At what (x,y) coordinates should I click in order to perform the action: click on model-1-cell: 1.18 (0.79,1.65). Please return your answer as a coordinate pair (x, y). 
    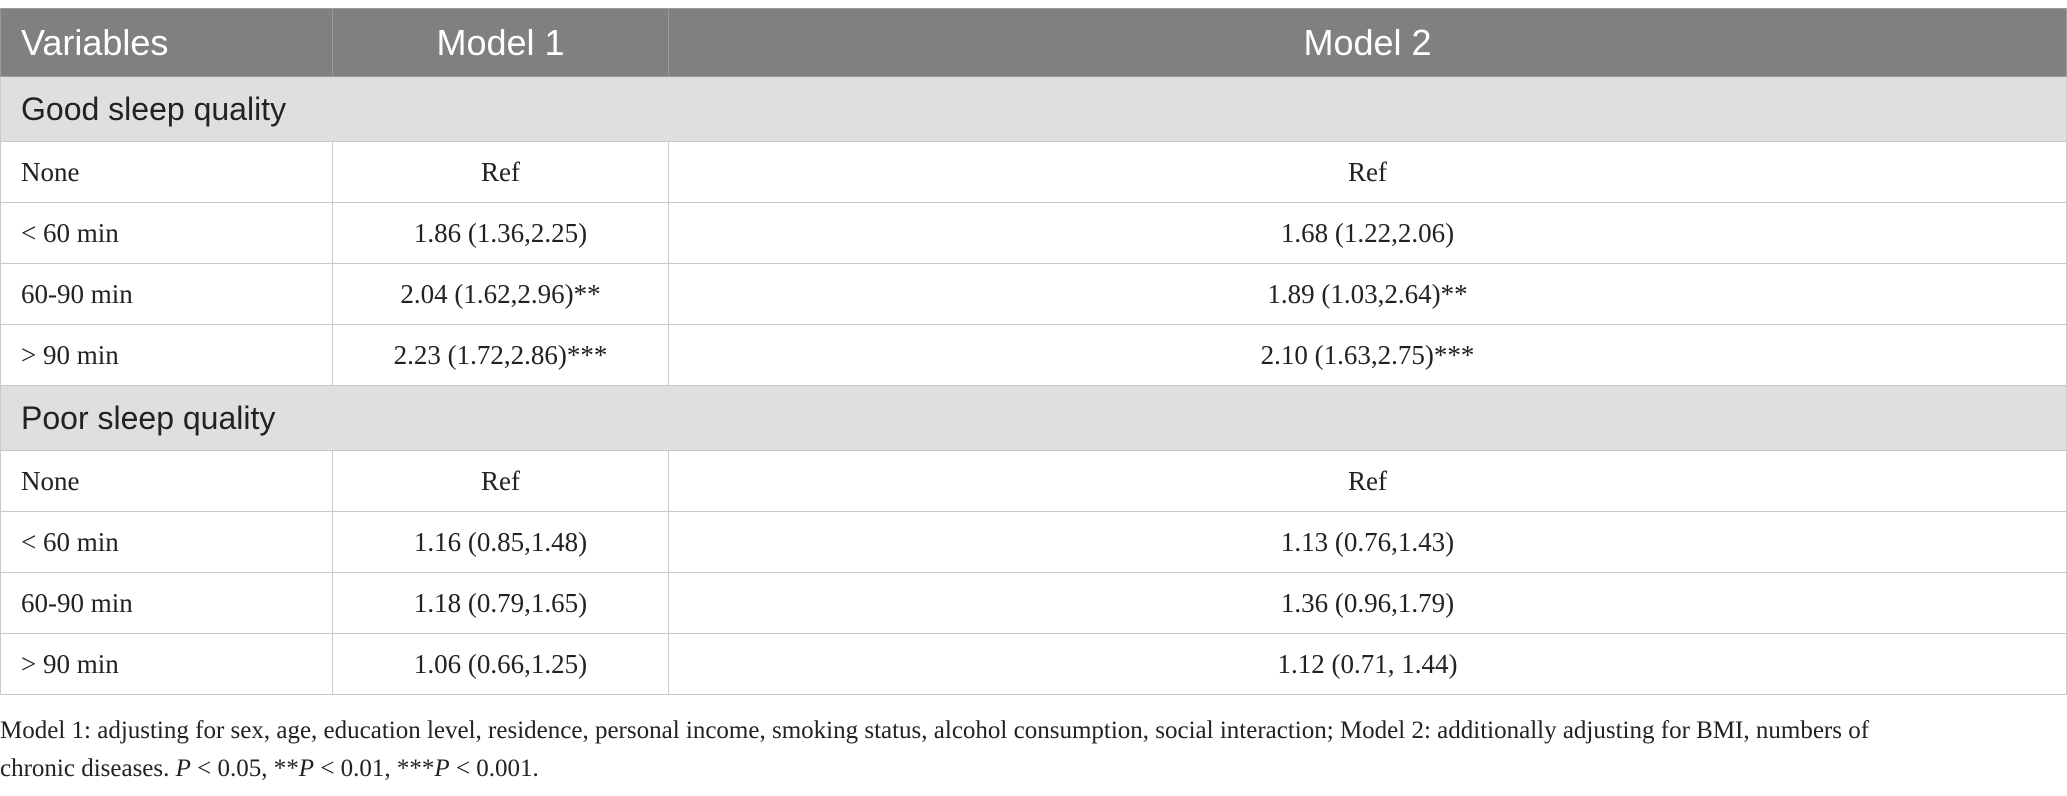
    Looking at the image, I should click on (500, 603).